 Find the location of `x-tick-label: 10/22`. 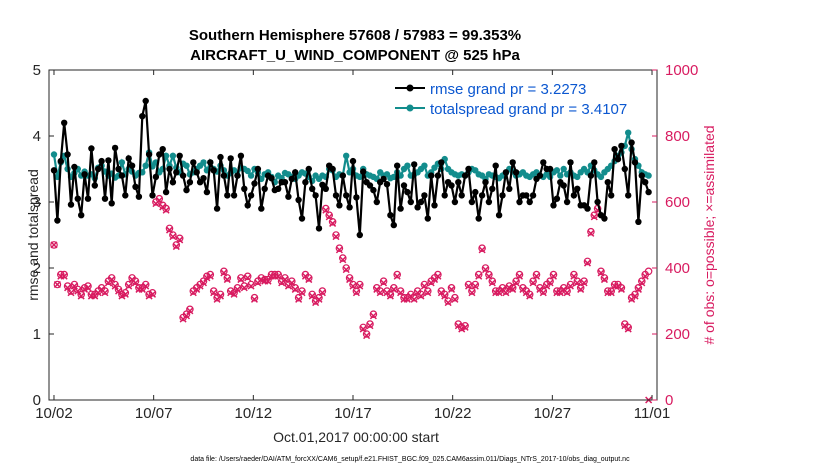

x-tick-label: 10/22 is located at coordinates (453, 413).